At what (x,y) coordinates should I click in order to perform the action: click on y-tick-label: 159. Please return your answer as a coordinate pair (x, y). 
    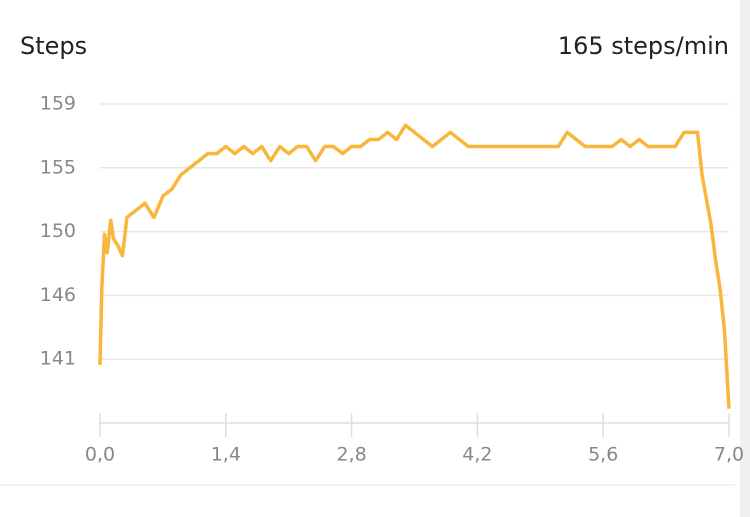
    Looking at the image, I should click on (58, 104).